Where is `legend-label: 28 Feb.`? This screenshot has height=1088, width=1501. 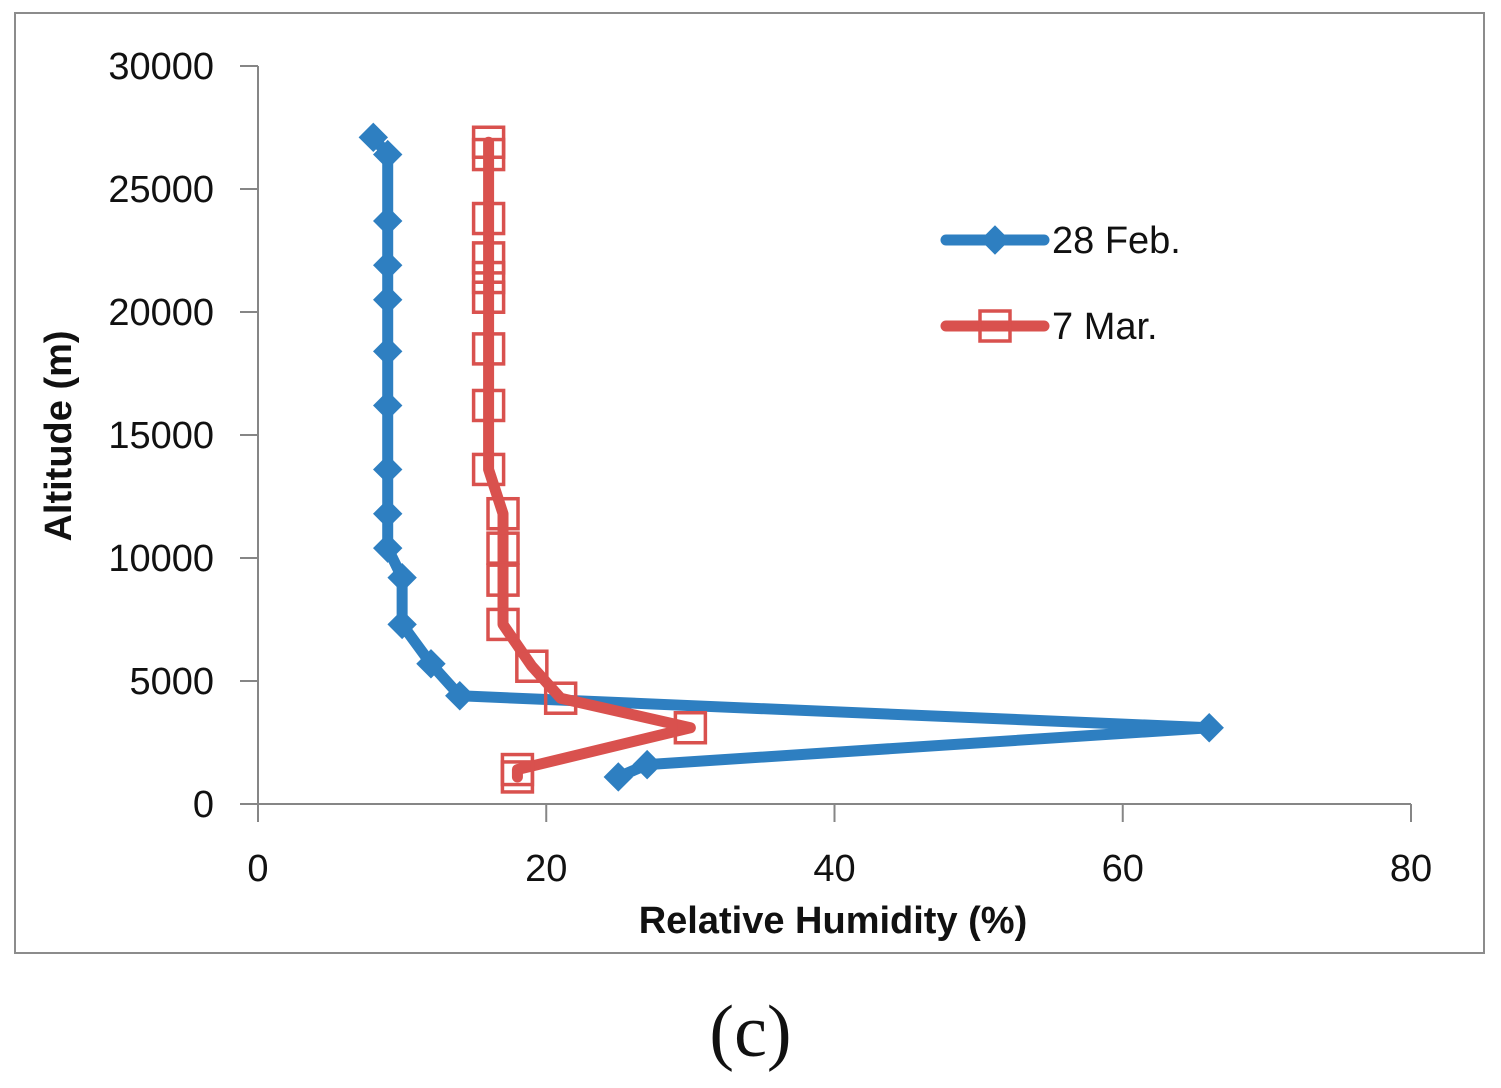 legend-label: 28 Feb. is located at coordinates (1116, 241).